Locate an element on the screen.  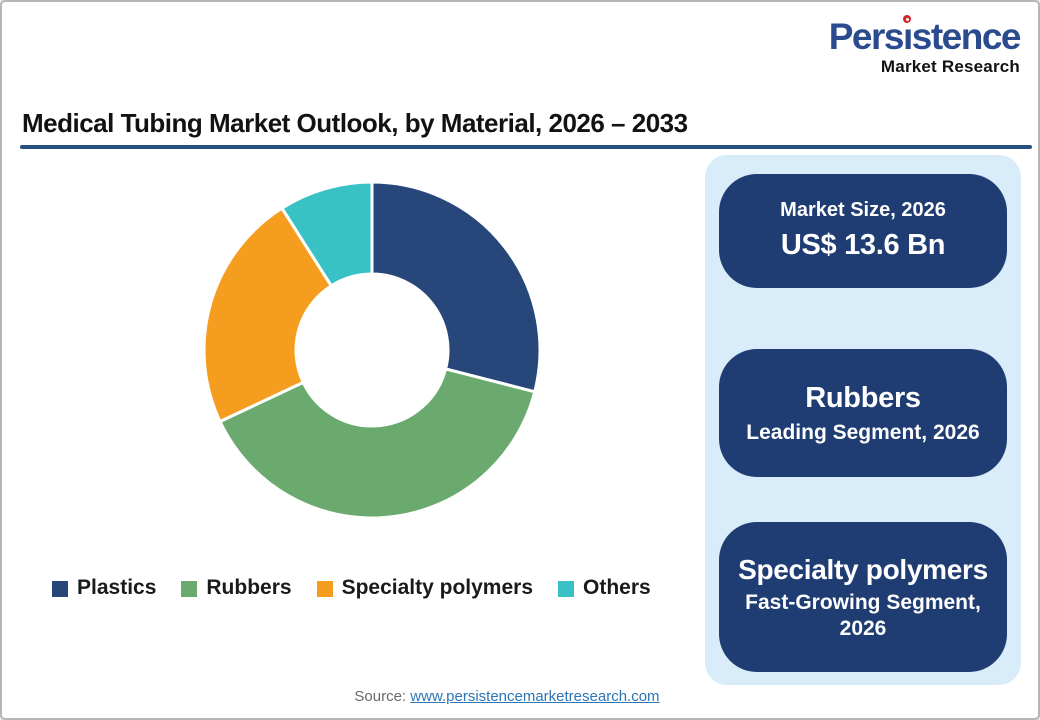
logo-tagline: Market Research is located at coordinates (950, 66).